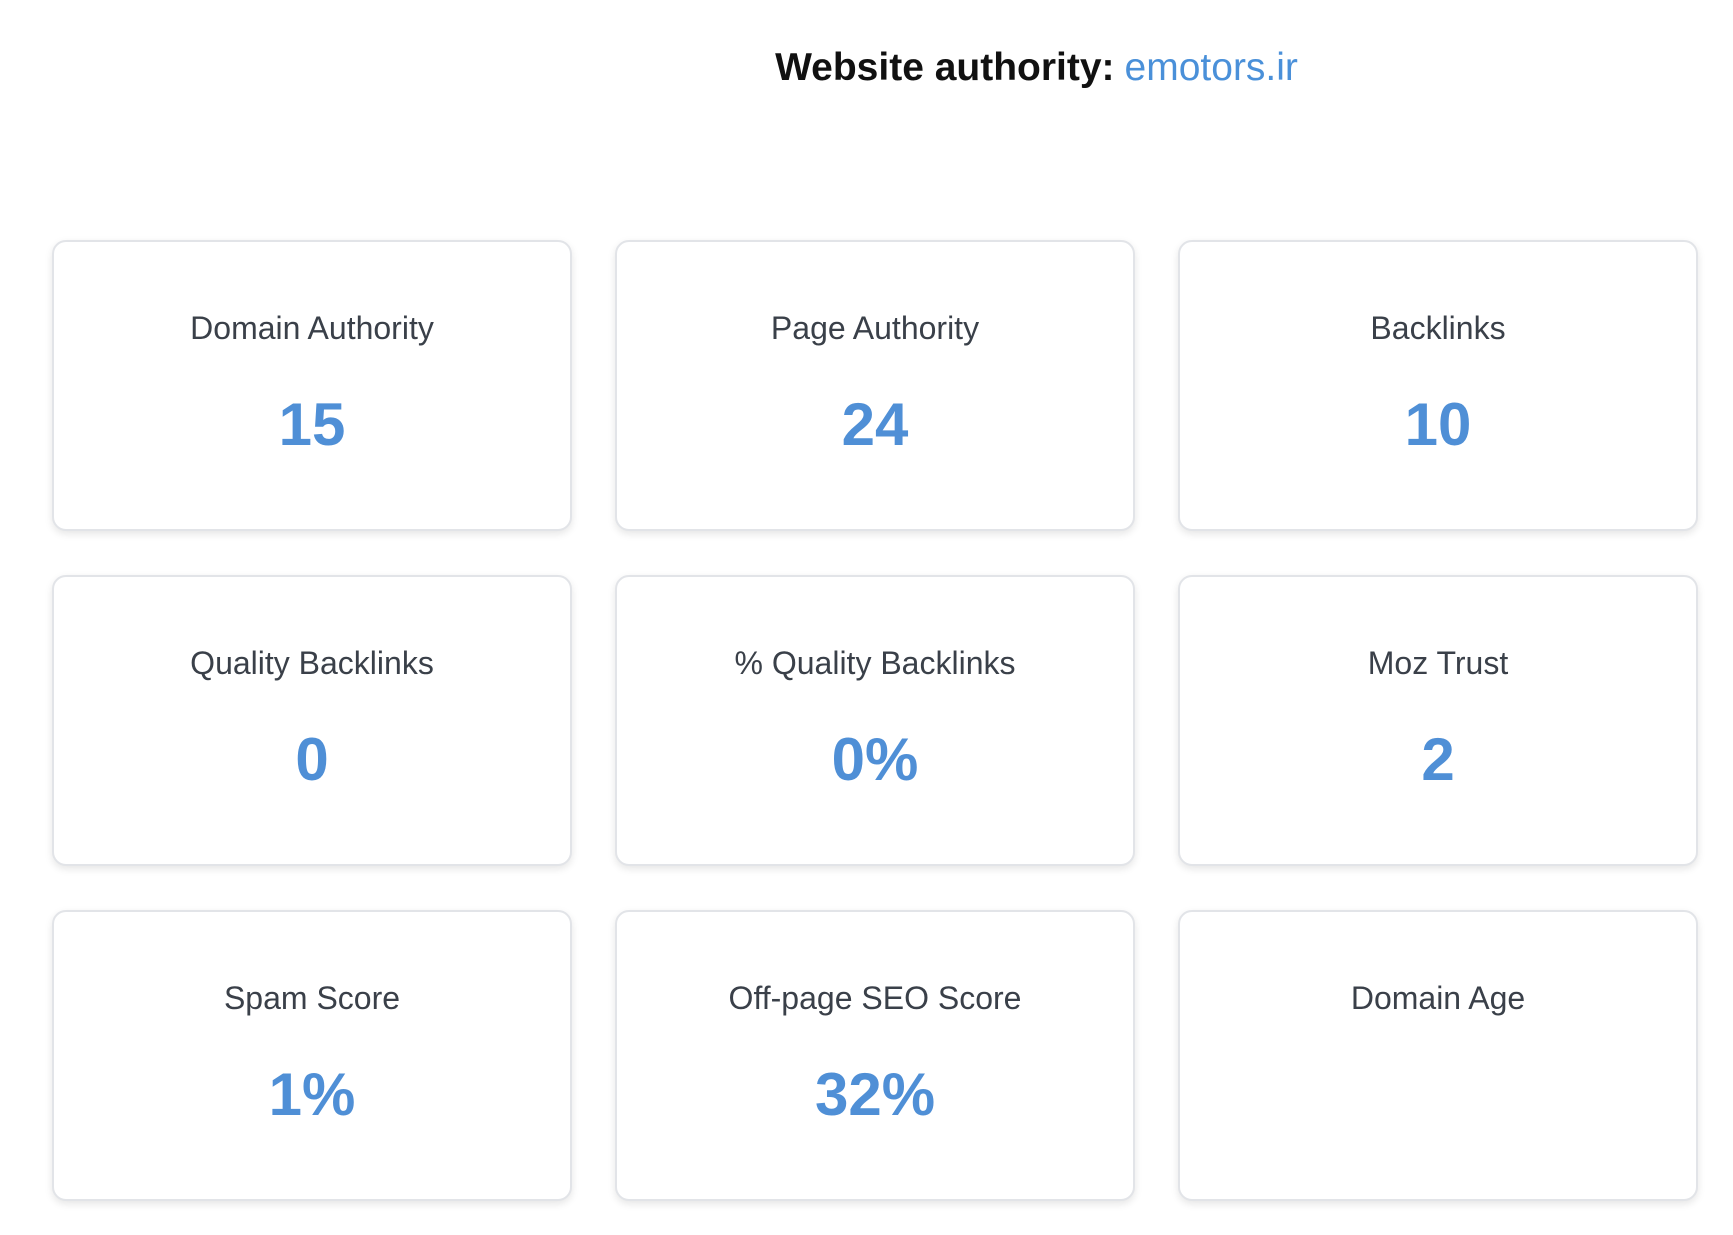 This screenshot has width=1733, height=1235. I want to click on metric-value: 15, so click(312, 424).